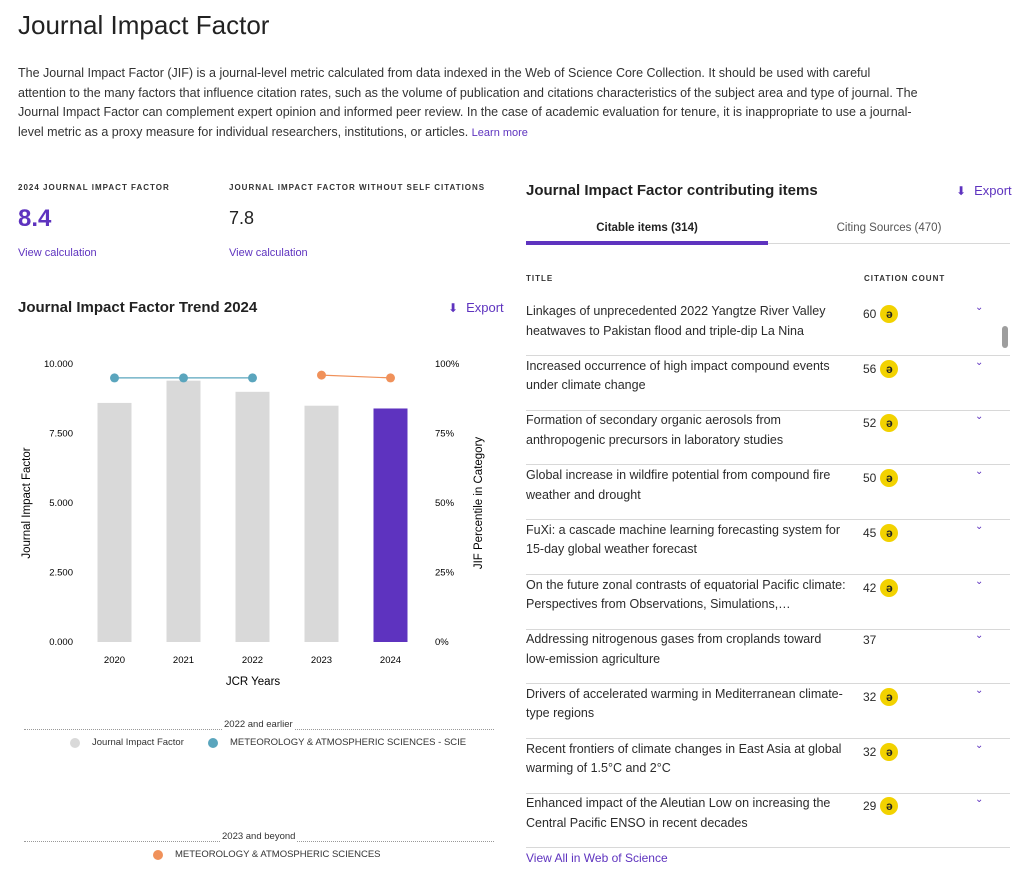 The width and height of the screenshot is (1023, 881). I want to click on citation-count-value: 32, so click(870, 751).